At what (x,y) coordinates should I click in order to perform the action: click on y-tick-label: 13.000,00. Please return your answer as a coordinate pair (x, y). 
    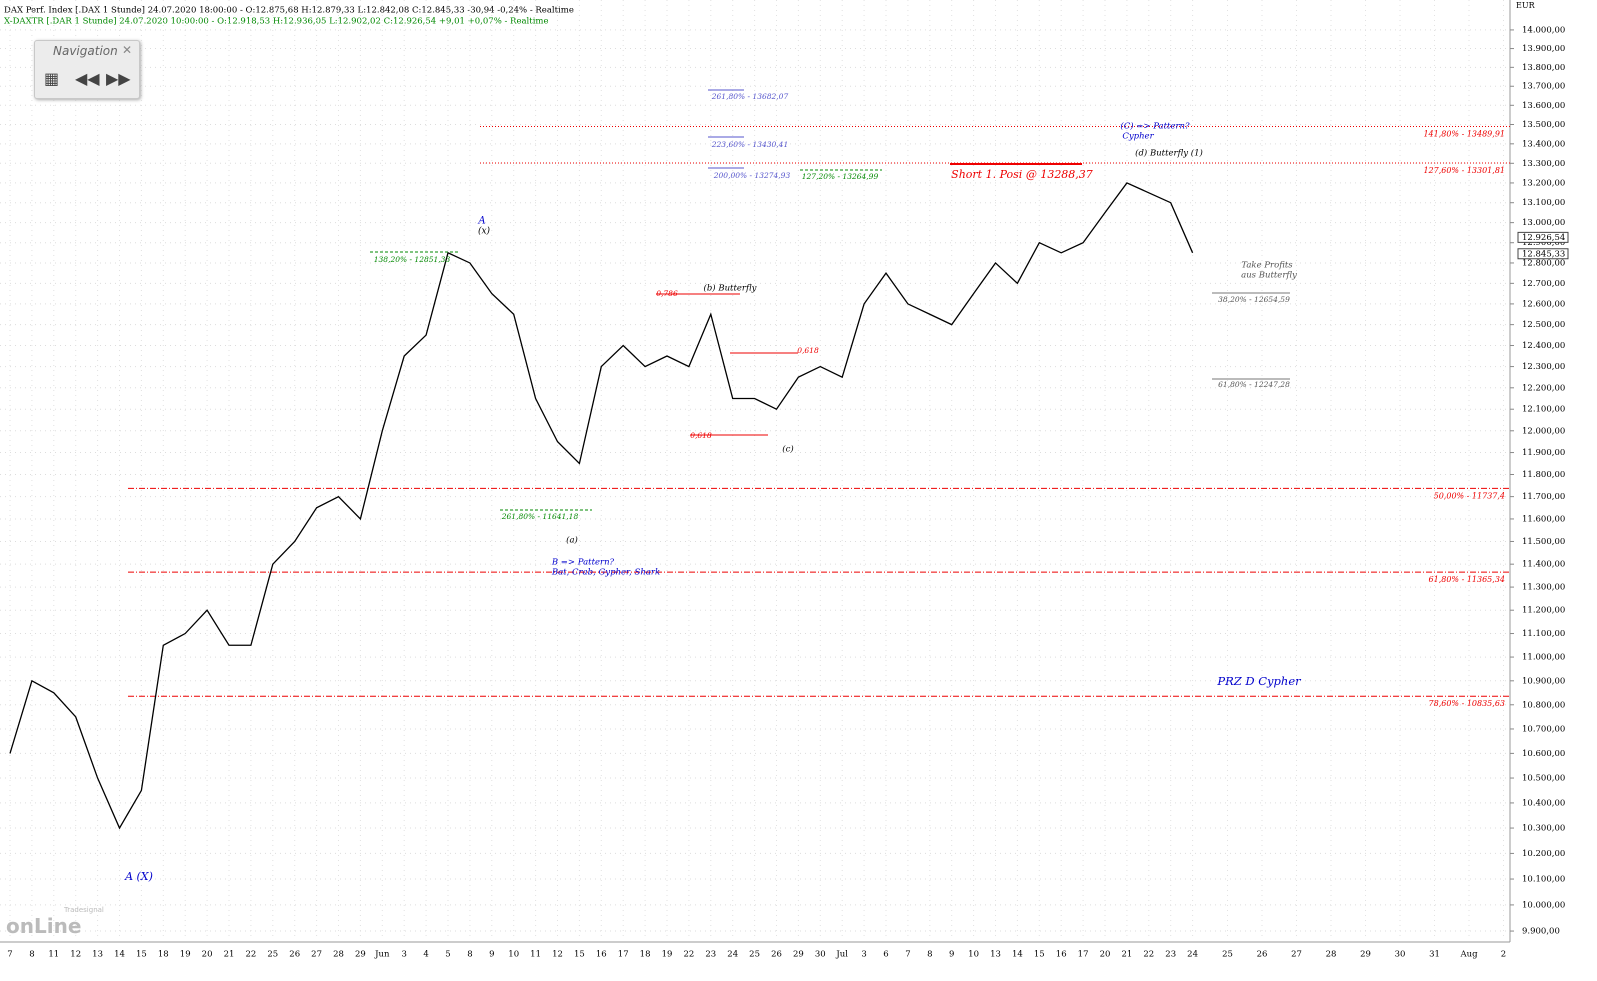
    Looking at the image, I should click on (1543, 223).